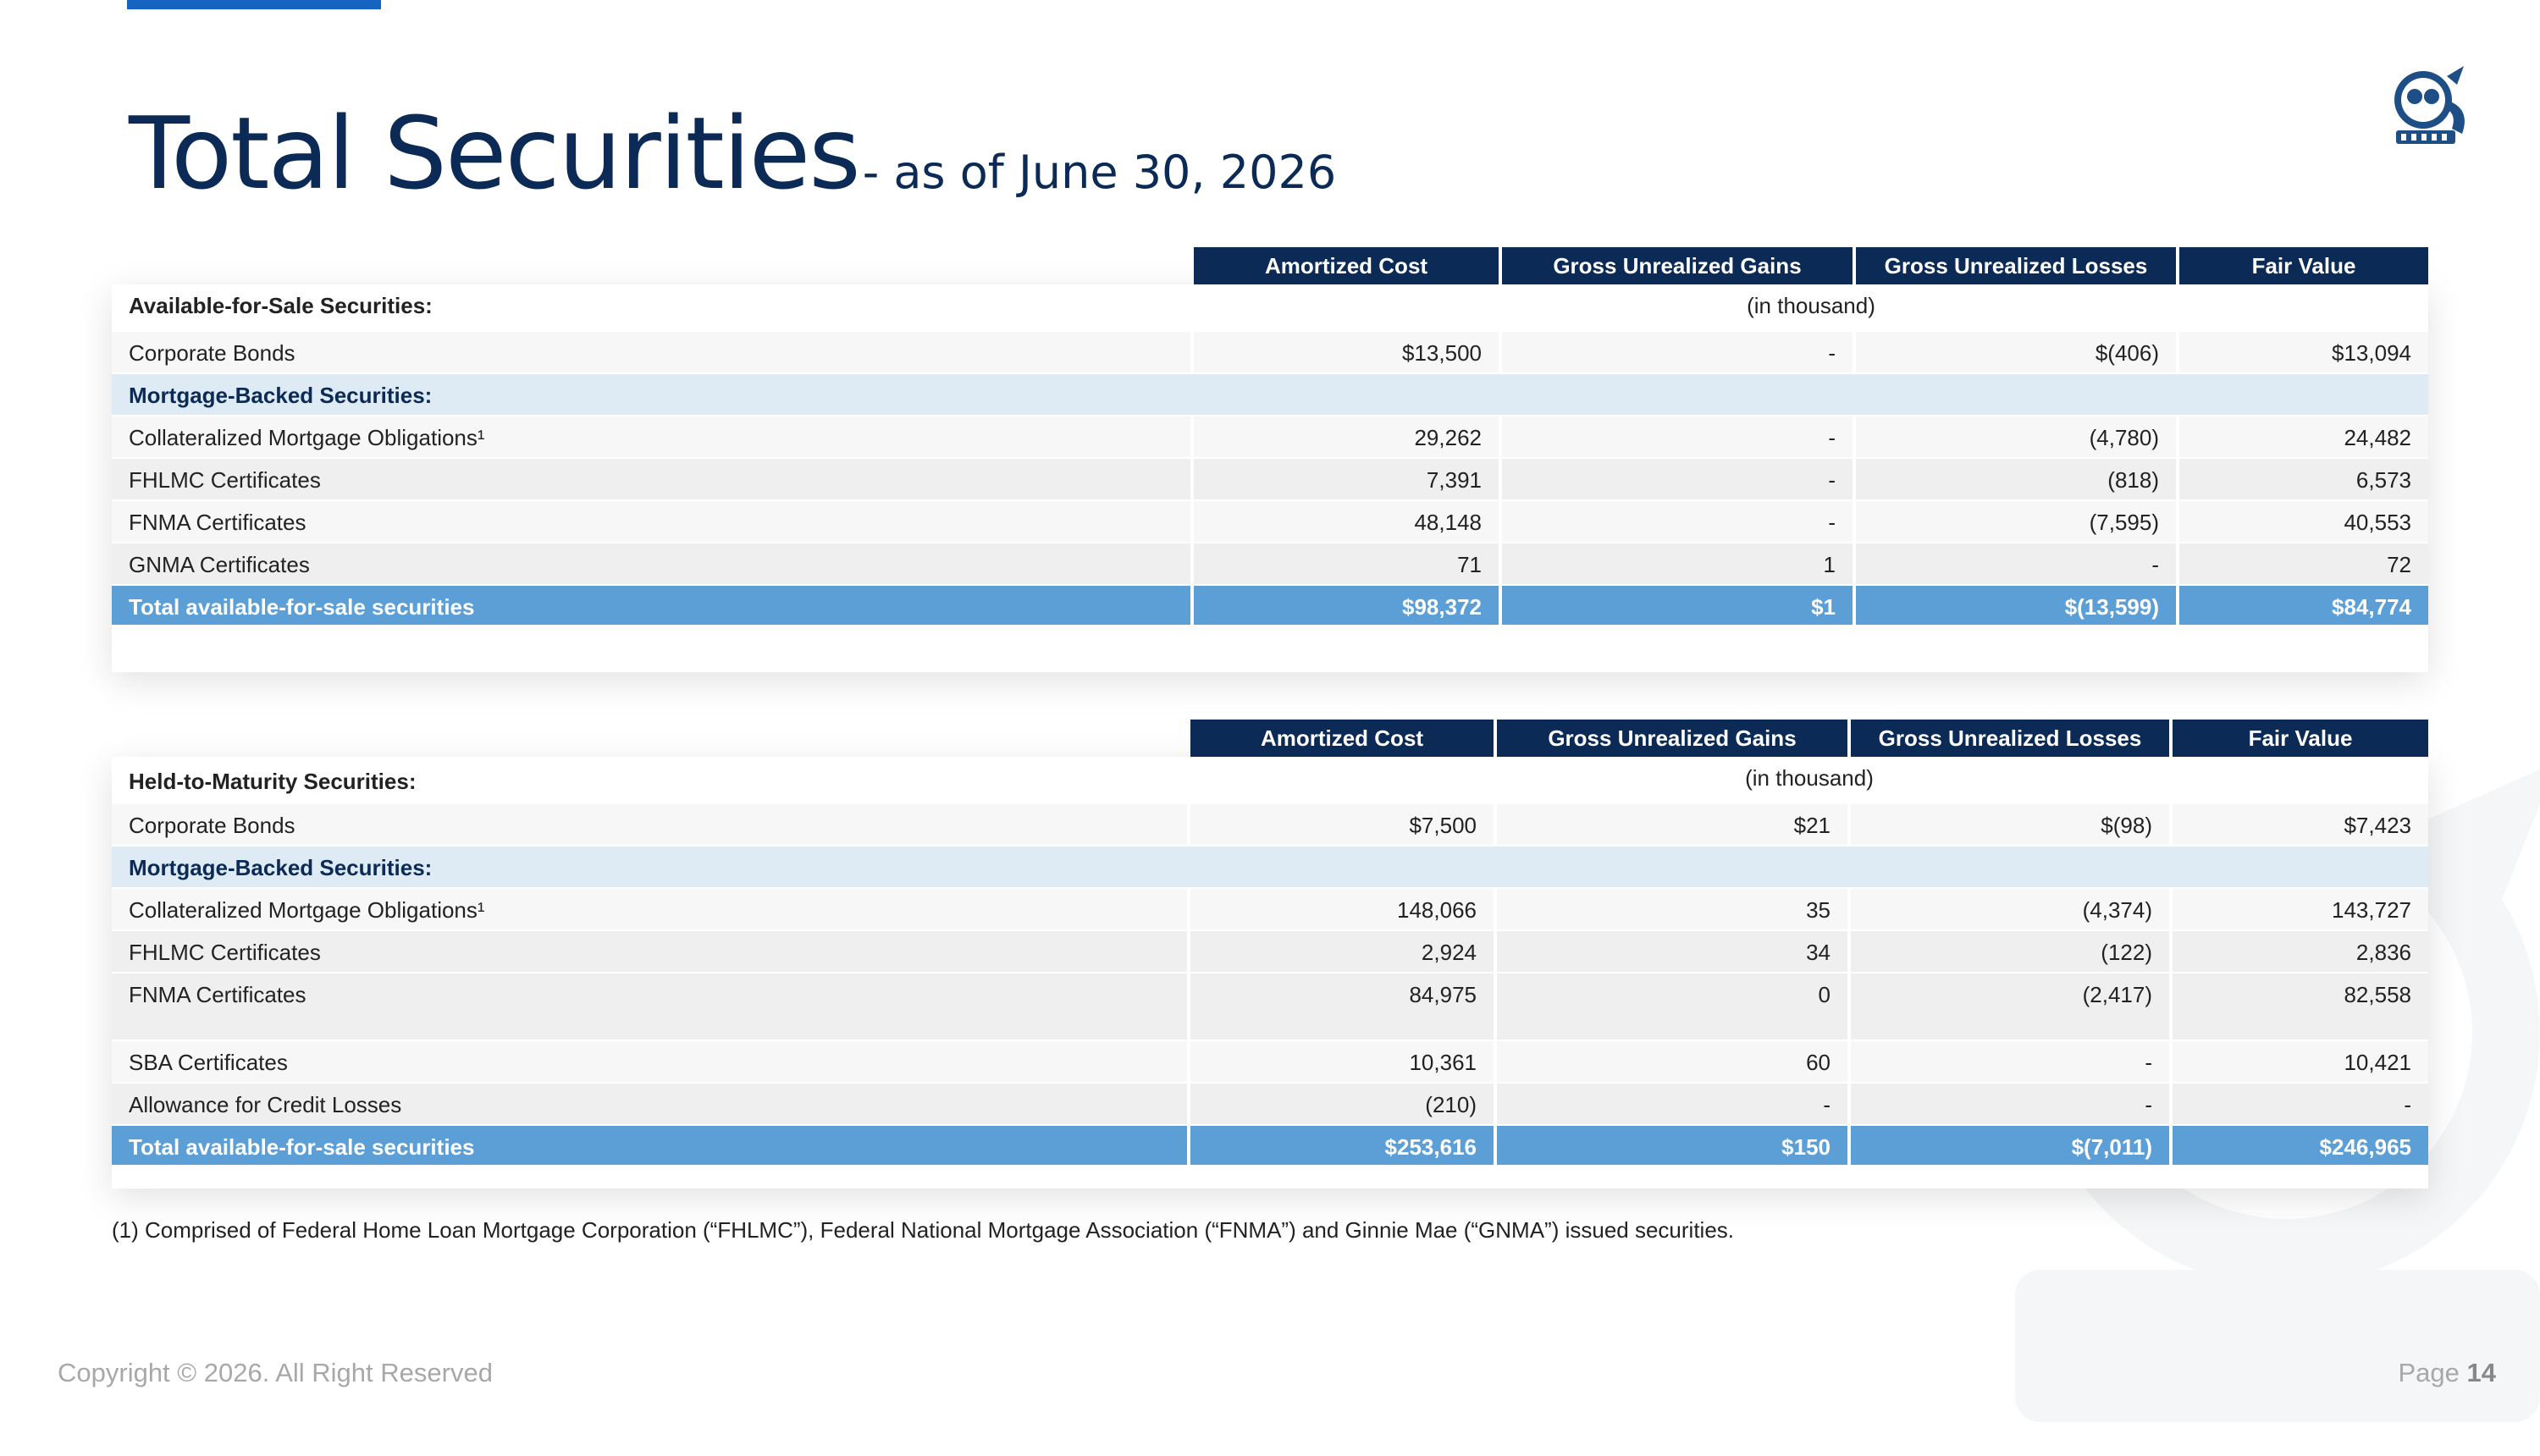 This screenshot has width=2540, height=1456. What do you see at coordinates (2017, 437) in the screenshot?
I see `unrealized-losses-value: (4,780)` at bounding box center [2017, 437].